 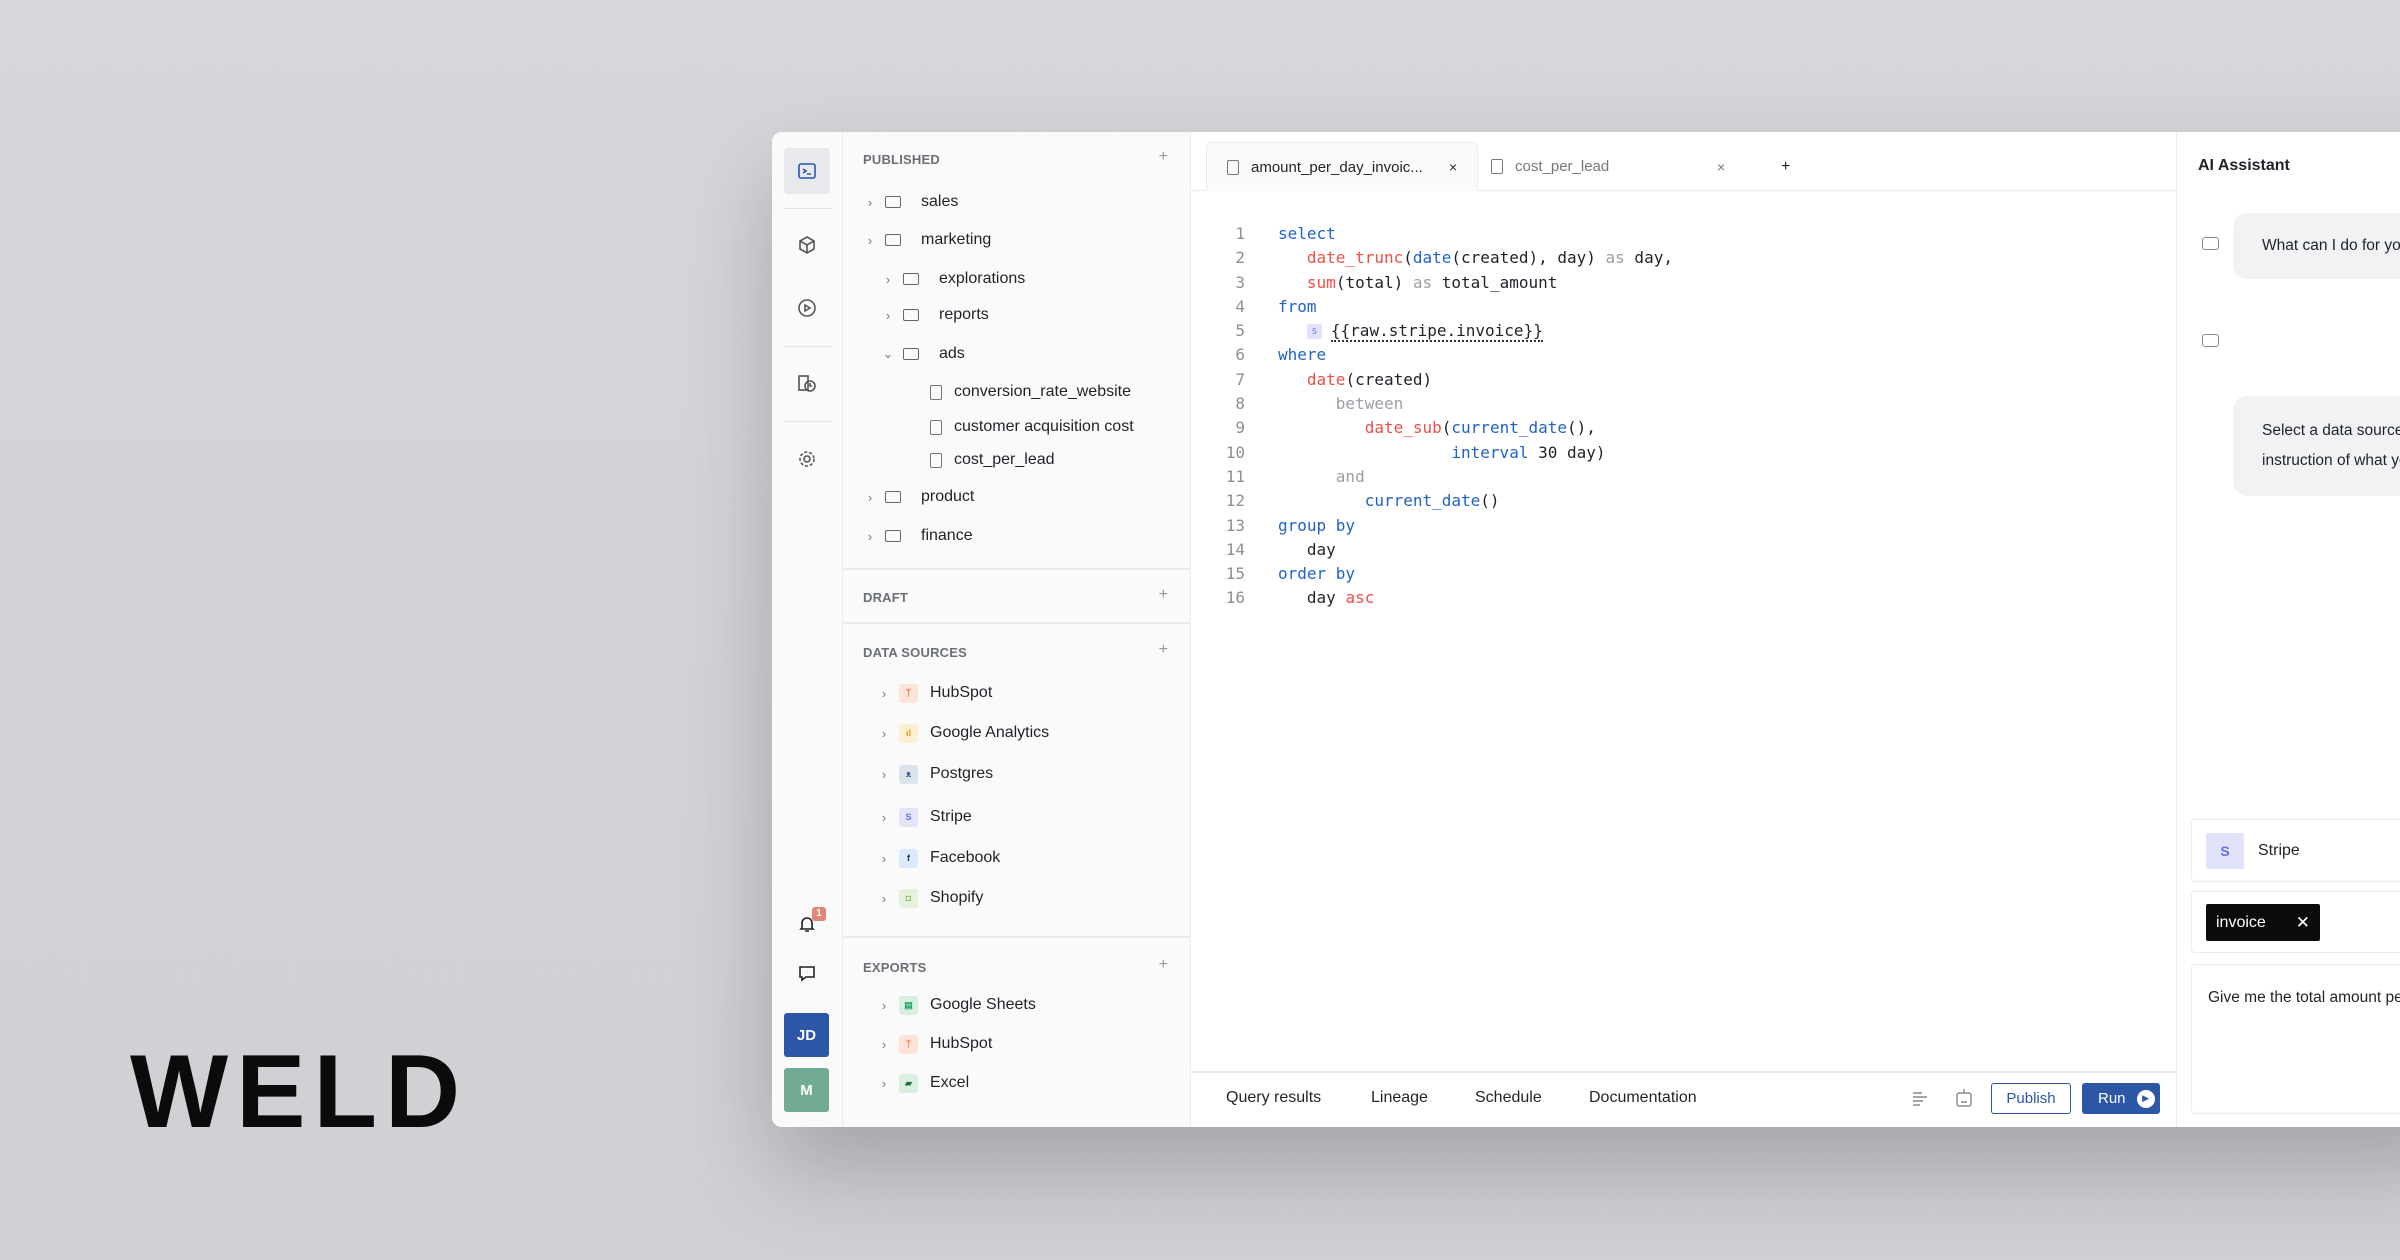 What do you see at coordinates (924, 817) in the screenshot?
I see `source-item: › S Stripe` at bounding box center [924, 817].